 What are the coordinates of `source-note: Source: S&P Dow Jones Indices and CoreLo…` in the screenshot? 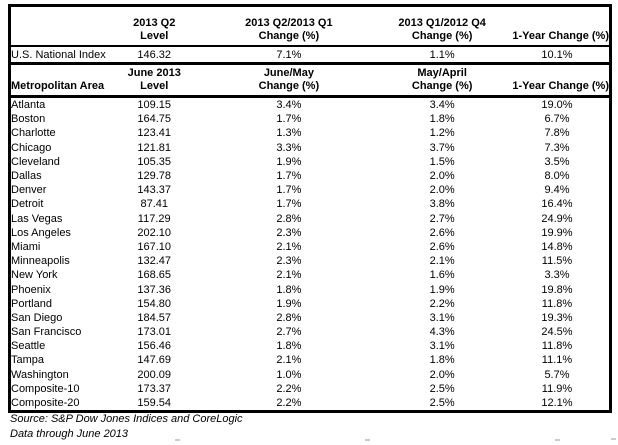 It's located at (126, 419).